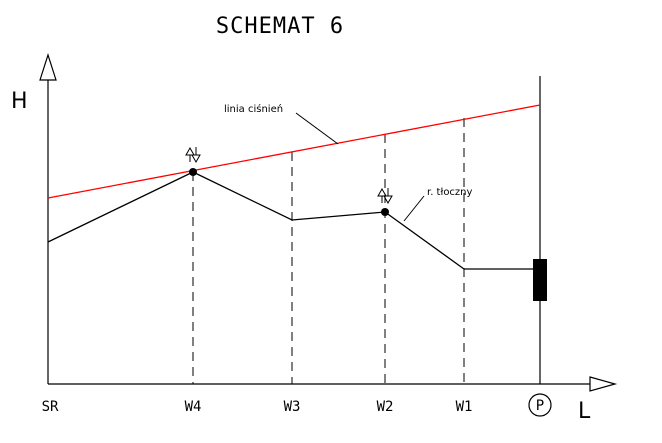 This screenshot has height=443, width=662. What do you see at coordinates (292, 407) in the screenshot?
I see `station-label-w3: W3` at bounding box center [292, 407].